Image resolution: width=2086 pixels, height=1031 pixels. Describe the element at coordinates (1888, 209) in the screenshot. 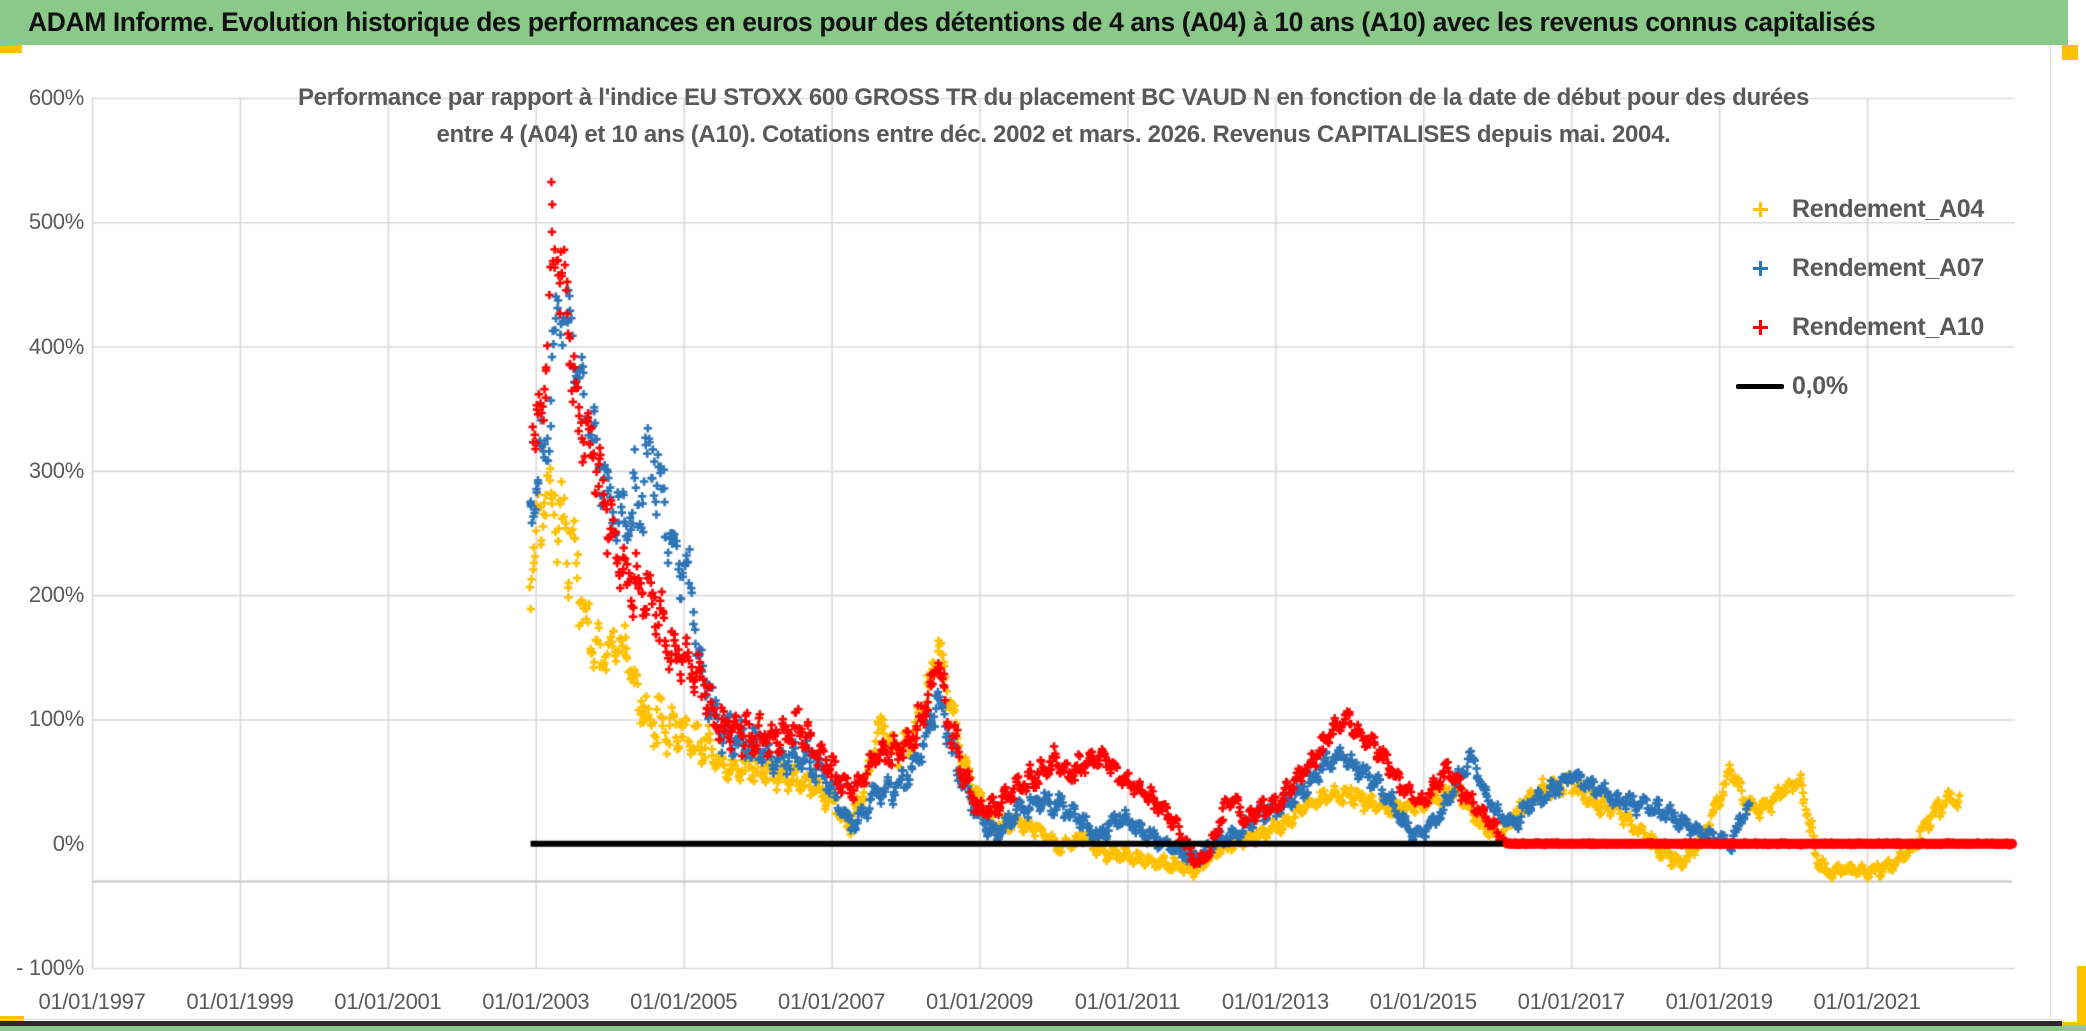

I see `legend-label: Rendement_A04` at that location.